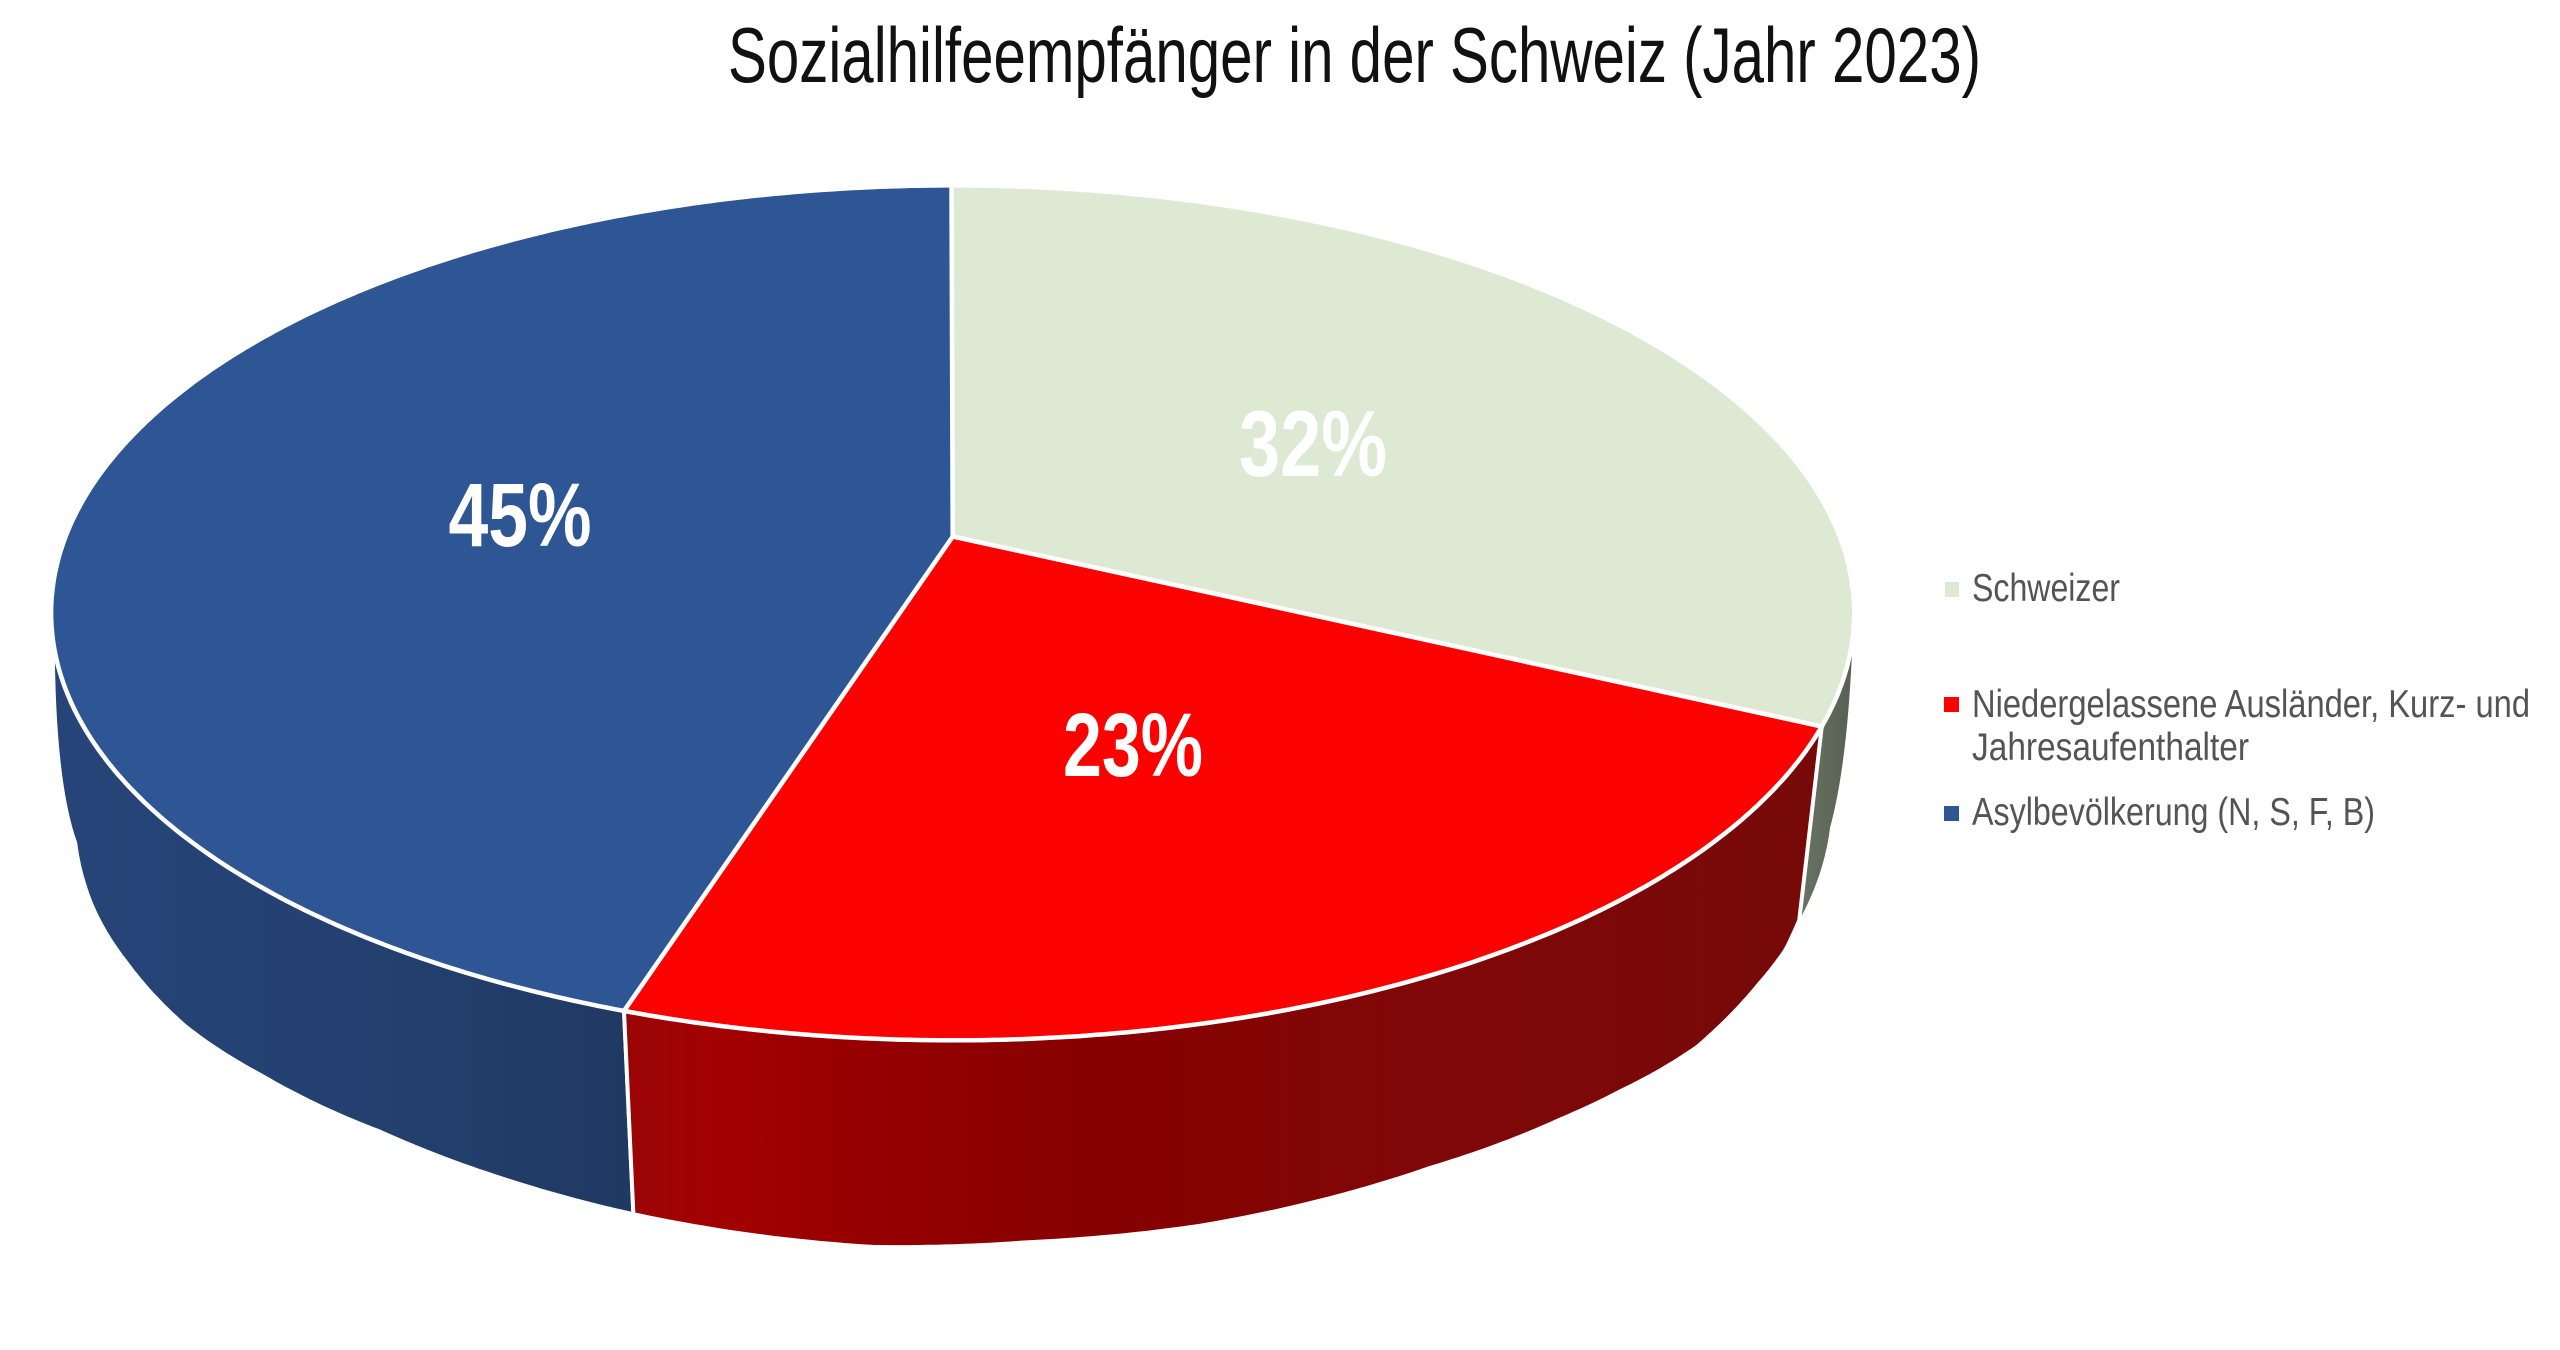 The height and width of the screenshot is (1350, 2560). What do you see at coordinates (520, 516) in the screenshot?
I see `svg-text: 45%` at bounding box center [520, 516].